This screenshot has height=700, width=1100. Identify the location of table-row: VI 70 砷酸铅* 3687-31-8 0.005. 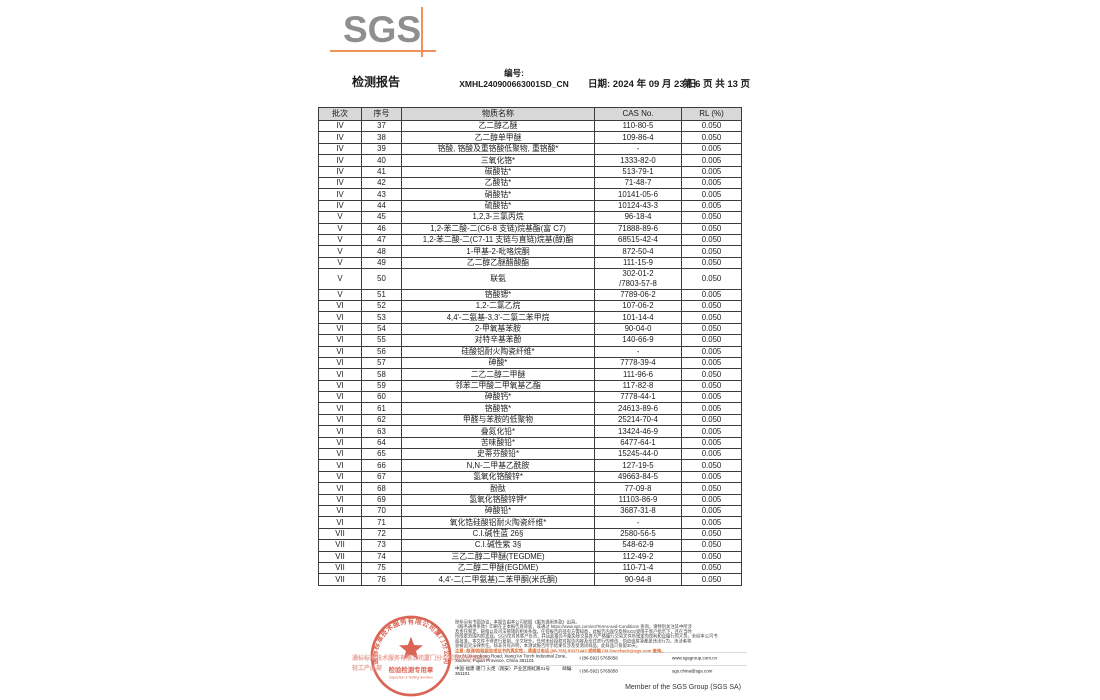
(530, 511).